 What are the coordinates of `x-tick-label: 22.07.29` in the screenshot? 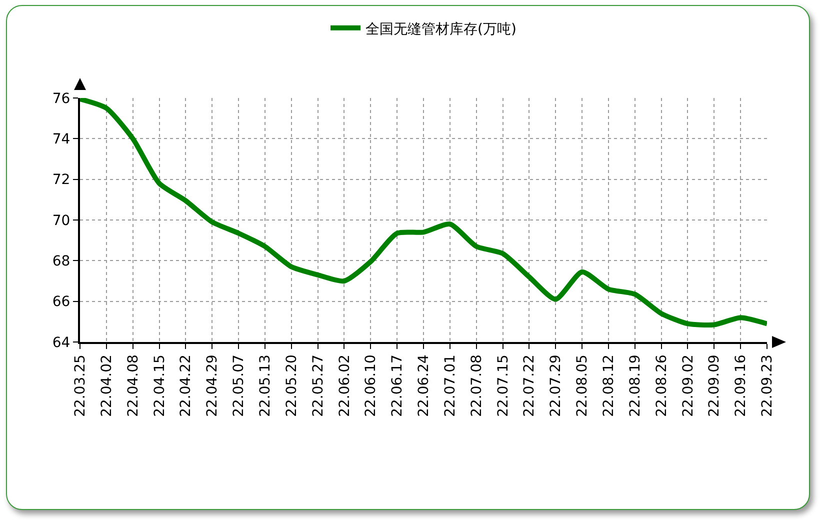 It's located at (556, 385).